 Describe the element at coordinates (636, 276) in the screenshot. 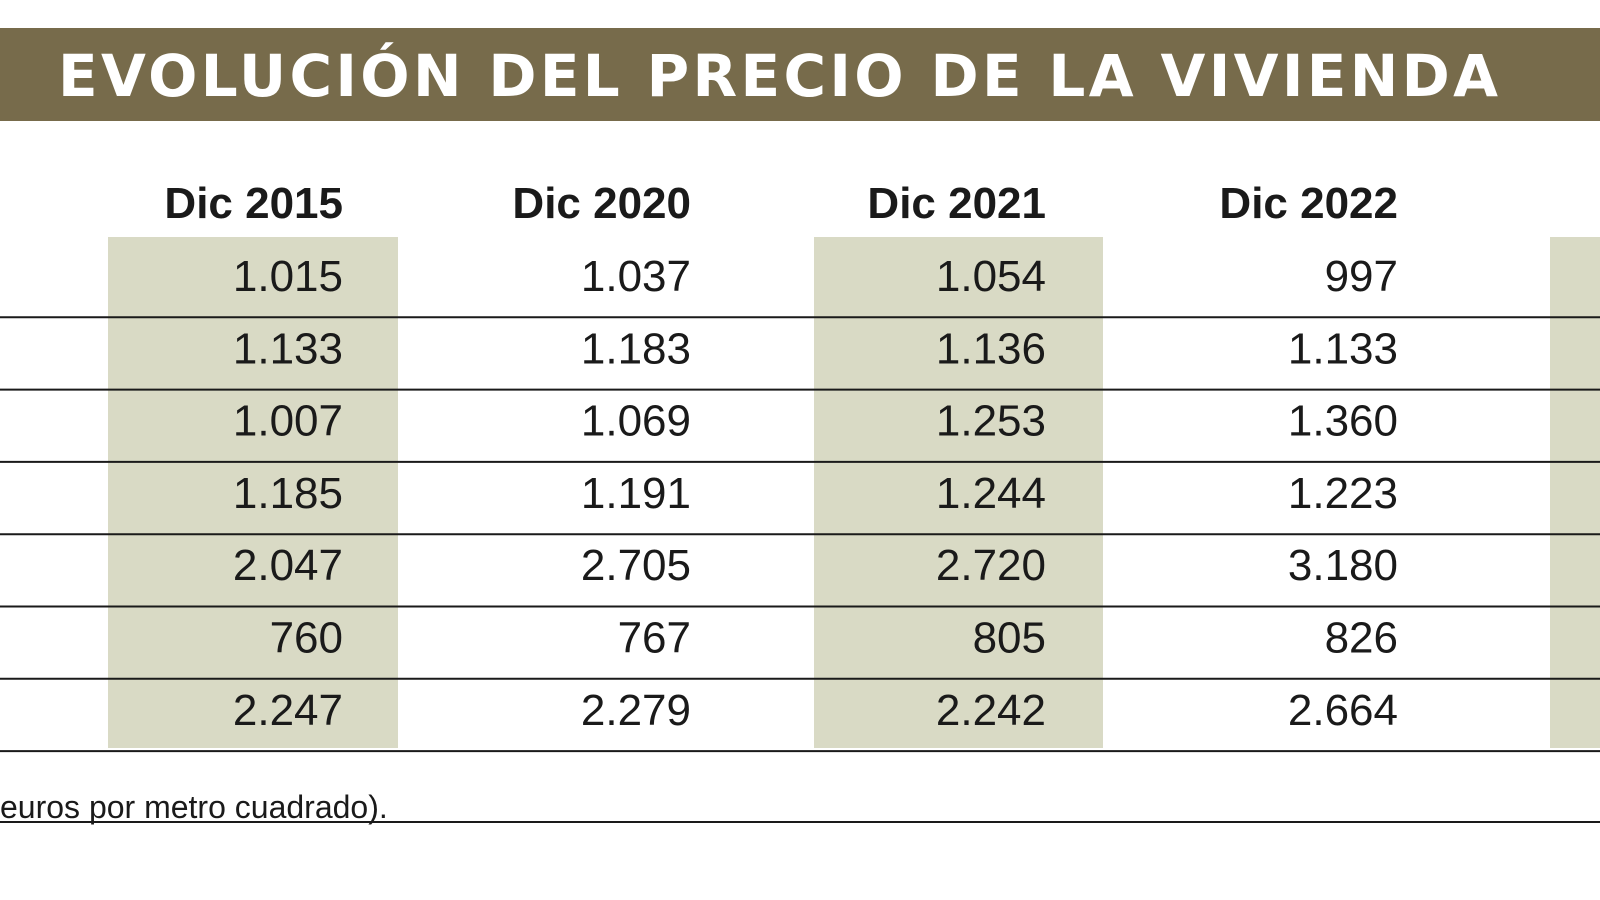

I see `cell: 1.037` at that location.